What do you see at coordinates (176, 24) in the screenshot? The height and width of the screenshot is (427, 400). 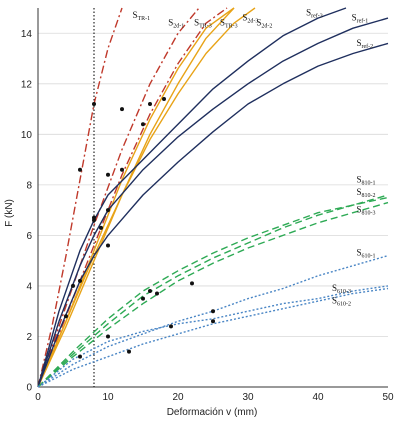 I see `series-label-s-2d-1: S2d-1` at bounding box center [176, 24].